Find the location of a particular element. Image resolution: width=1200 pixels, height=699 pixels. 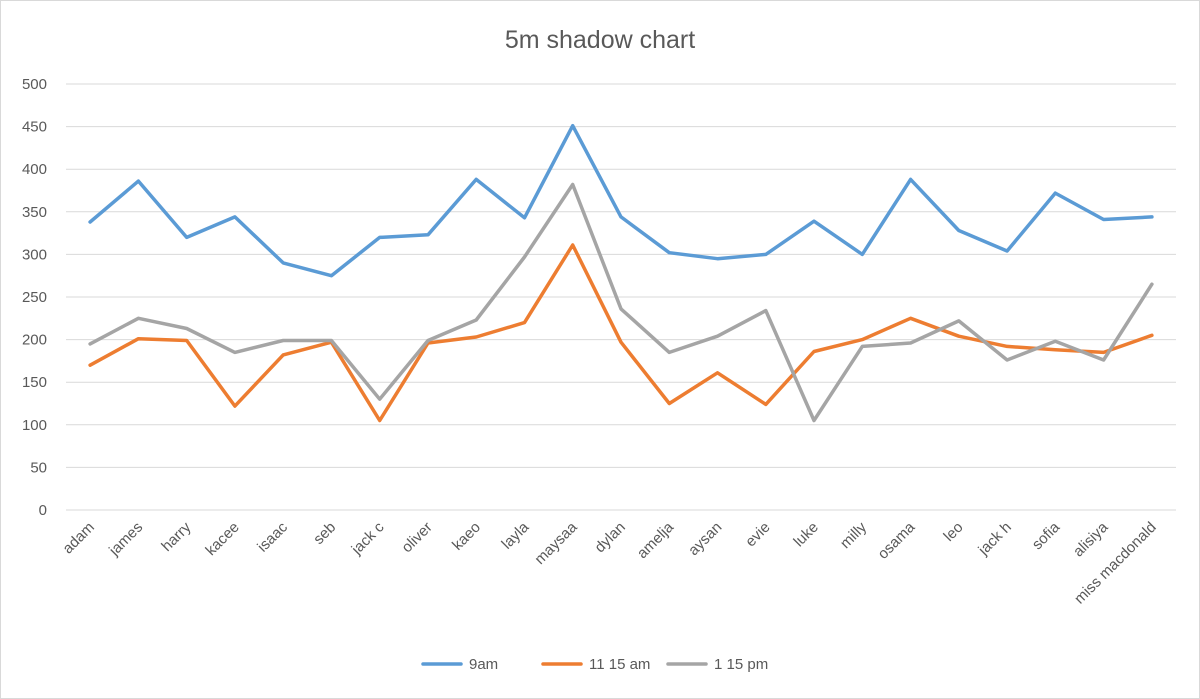

x-tick-label: jack c is located at coordinates (368, 538).